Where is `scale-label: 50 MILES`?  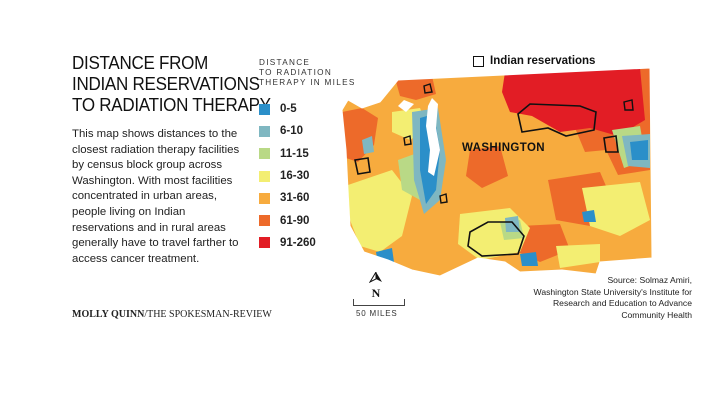
scale-label: 50 MILES is located at coordinates (377, 313).